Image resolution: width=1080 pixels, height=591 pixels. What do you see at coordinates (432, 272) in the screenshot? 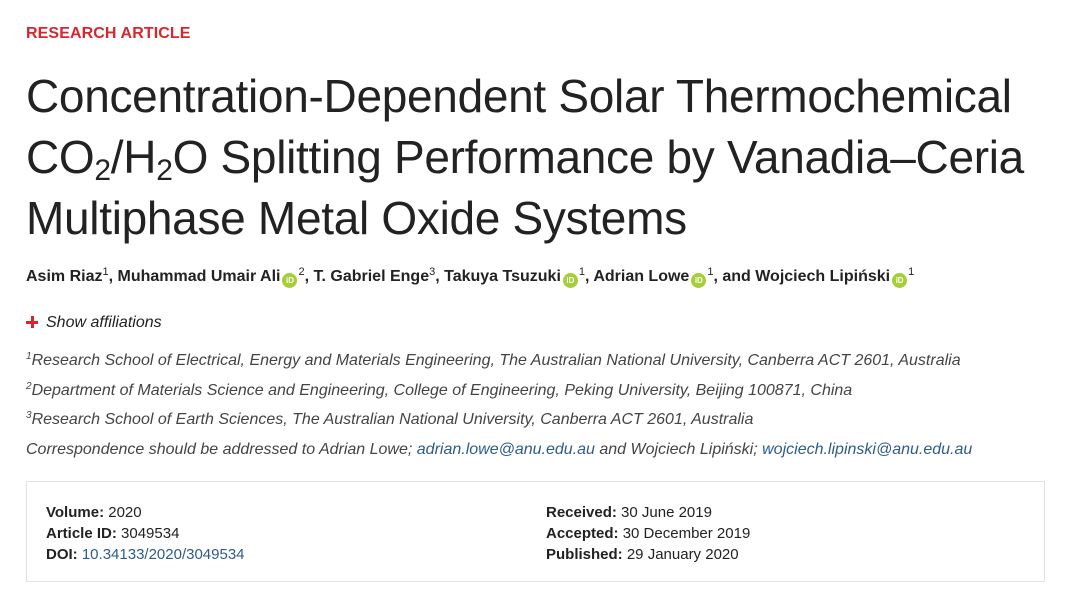
I see `author-affiliation-ref: 3` at bounding box center [432, 272].